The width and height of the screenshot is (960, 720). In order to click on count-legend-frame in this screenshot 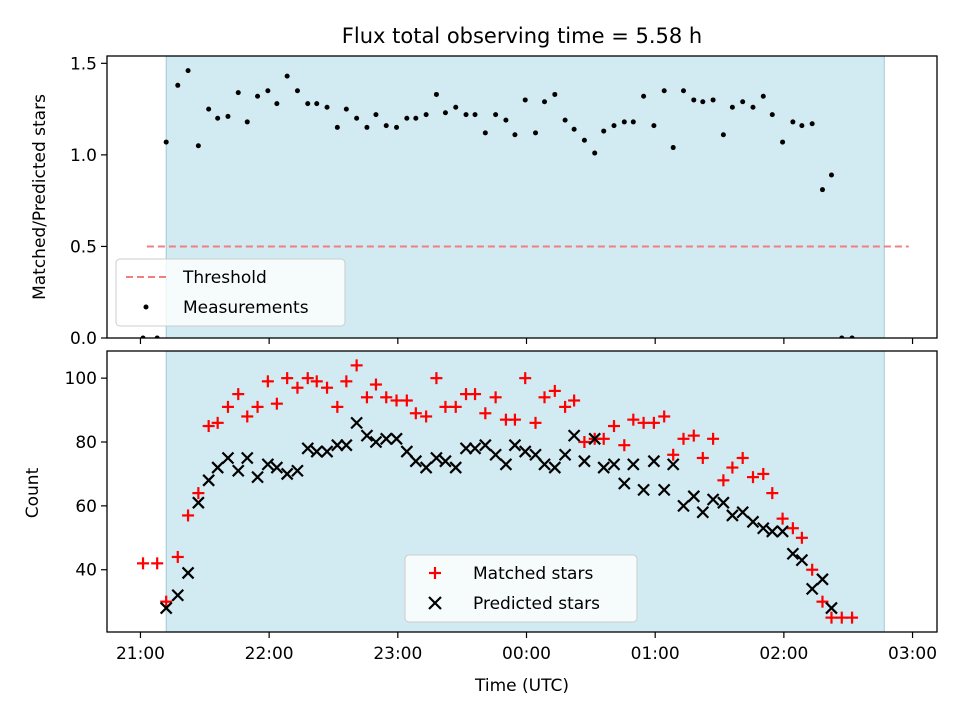, I will do `click(521, 588)`.